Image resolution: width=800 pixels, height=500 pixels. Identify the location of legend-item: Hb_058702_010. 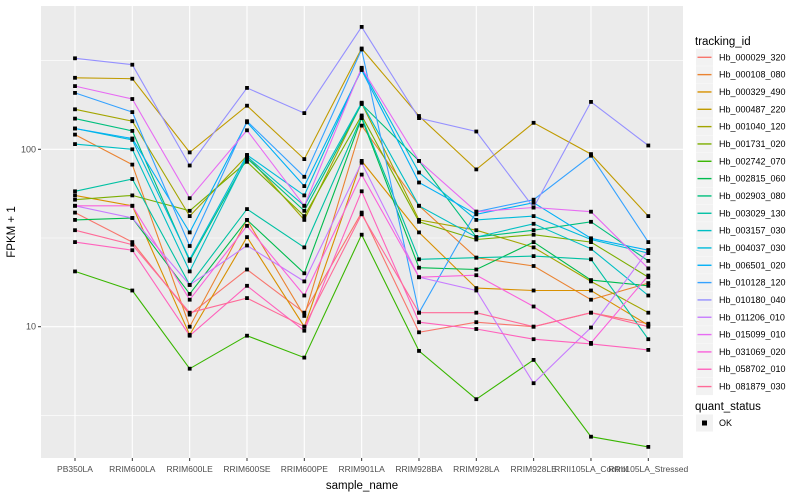
(741, 369).